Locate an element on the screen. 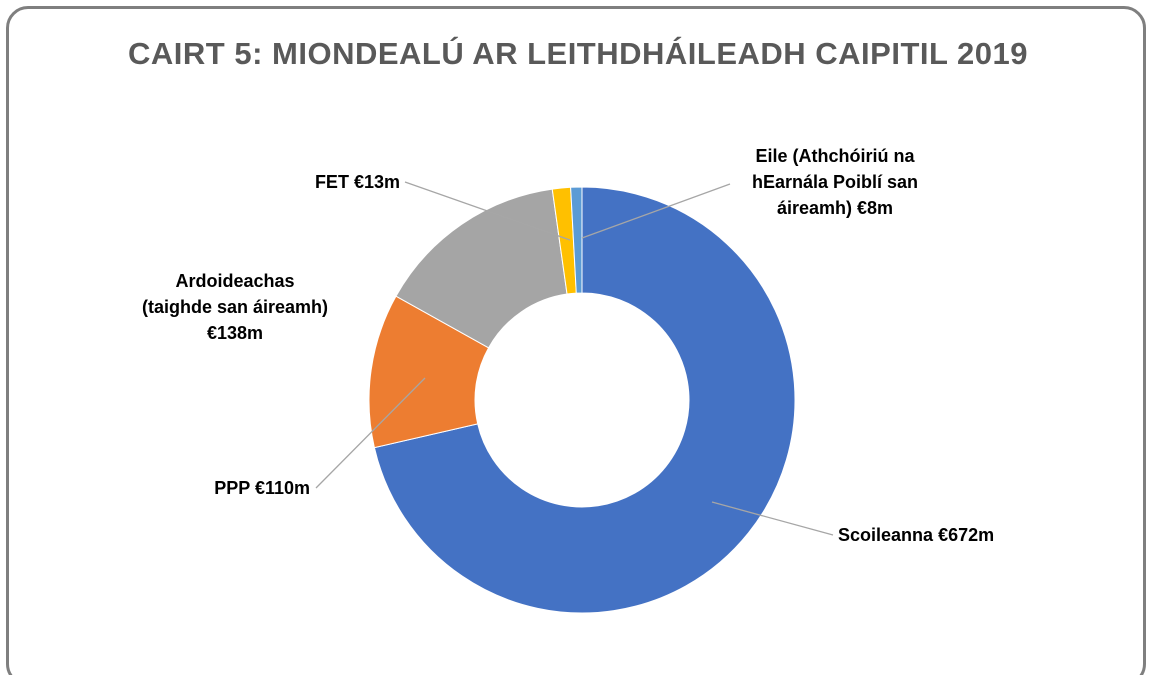 The width and height of the screenshot is (1156, 675). value-label: €13m is located at coordinates (376, 182).